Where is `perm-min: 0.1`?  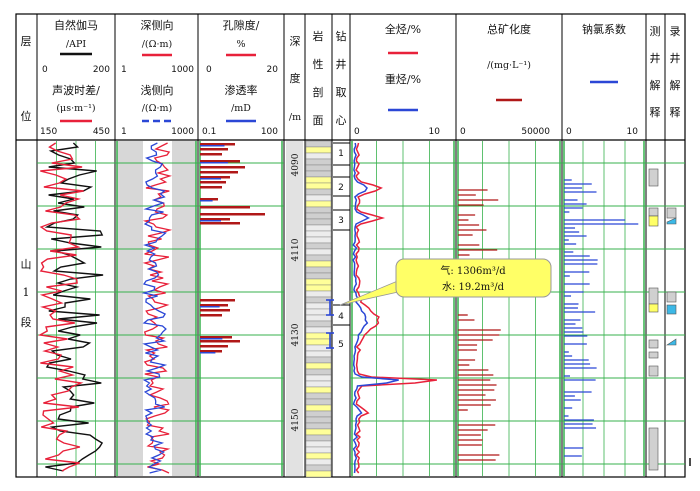
perm-min: 0.1 is located at coordinates (209, 132).